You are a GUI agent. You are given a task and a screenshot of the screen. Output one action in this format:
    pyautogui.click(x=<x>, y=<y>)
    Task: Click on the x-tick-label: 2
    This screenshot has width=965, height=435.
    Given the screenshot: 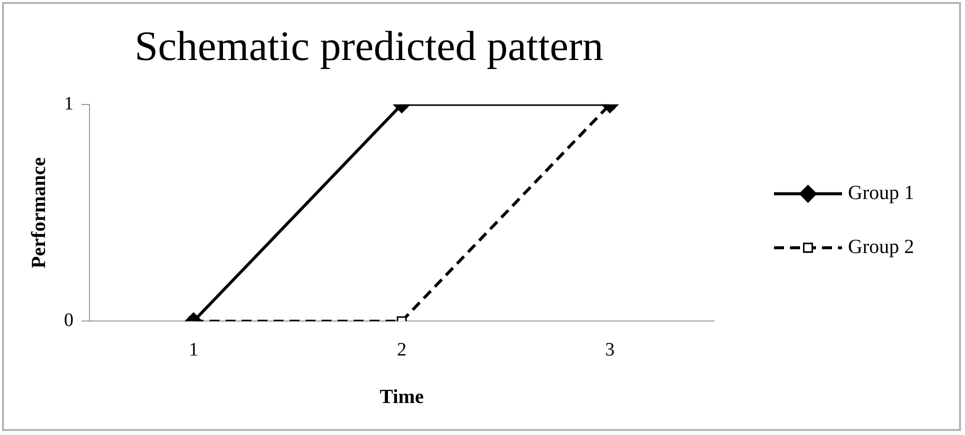 What is the action you would take?
    pyautogui.click(x=401, y=350)
    